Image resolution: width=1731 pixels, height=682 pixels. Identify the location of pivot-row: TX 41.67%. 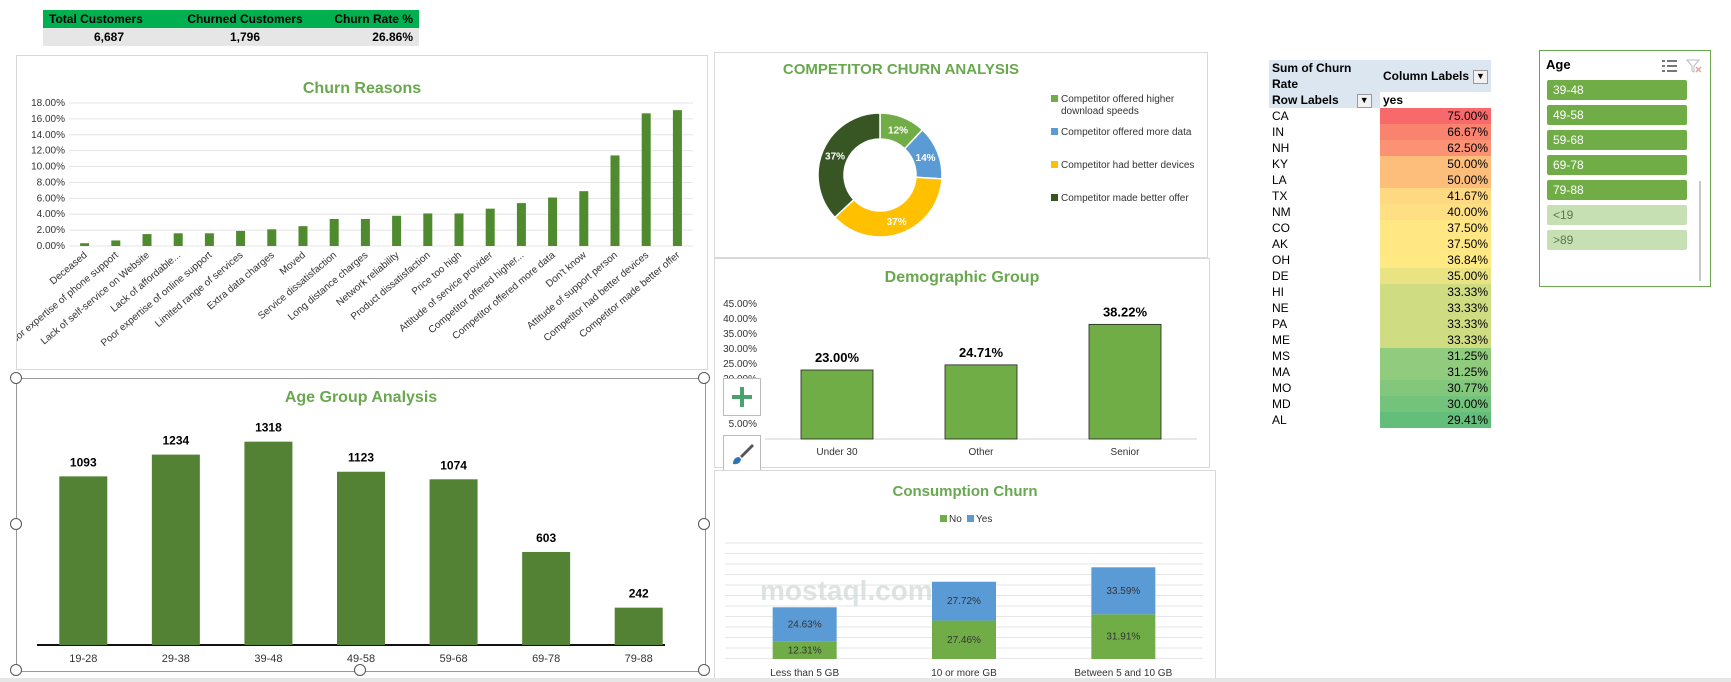
(1380, 196).